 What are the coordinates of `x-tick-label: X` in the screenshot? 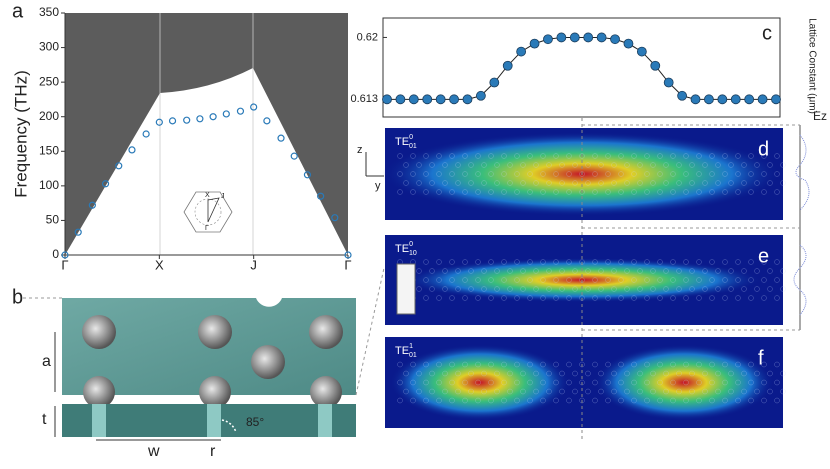 It's located at (159, 264).